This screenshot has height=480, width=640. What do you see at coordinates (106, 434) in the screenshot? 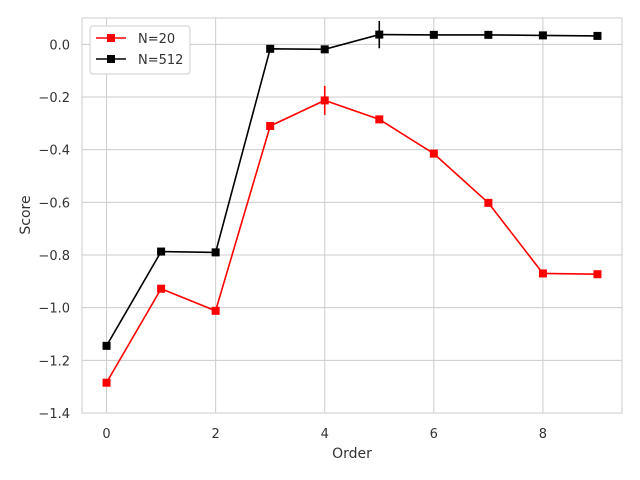
I see `x-tick-label: 0` at bounding box center [106, 434].